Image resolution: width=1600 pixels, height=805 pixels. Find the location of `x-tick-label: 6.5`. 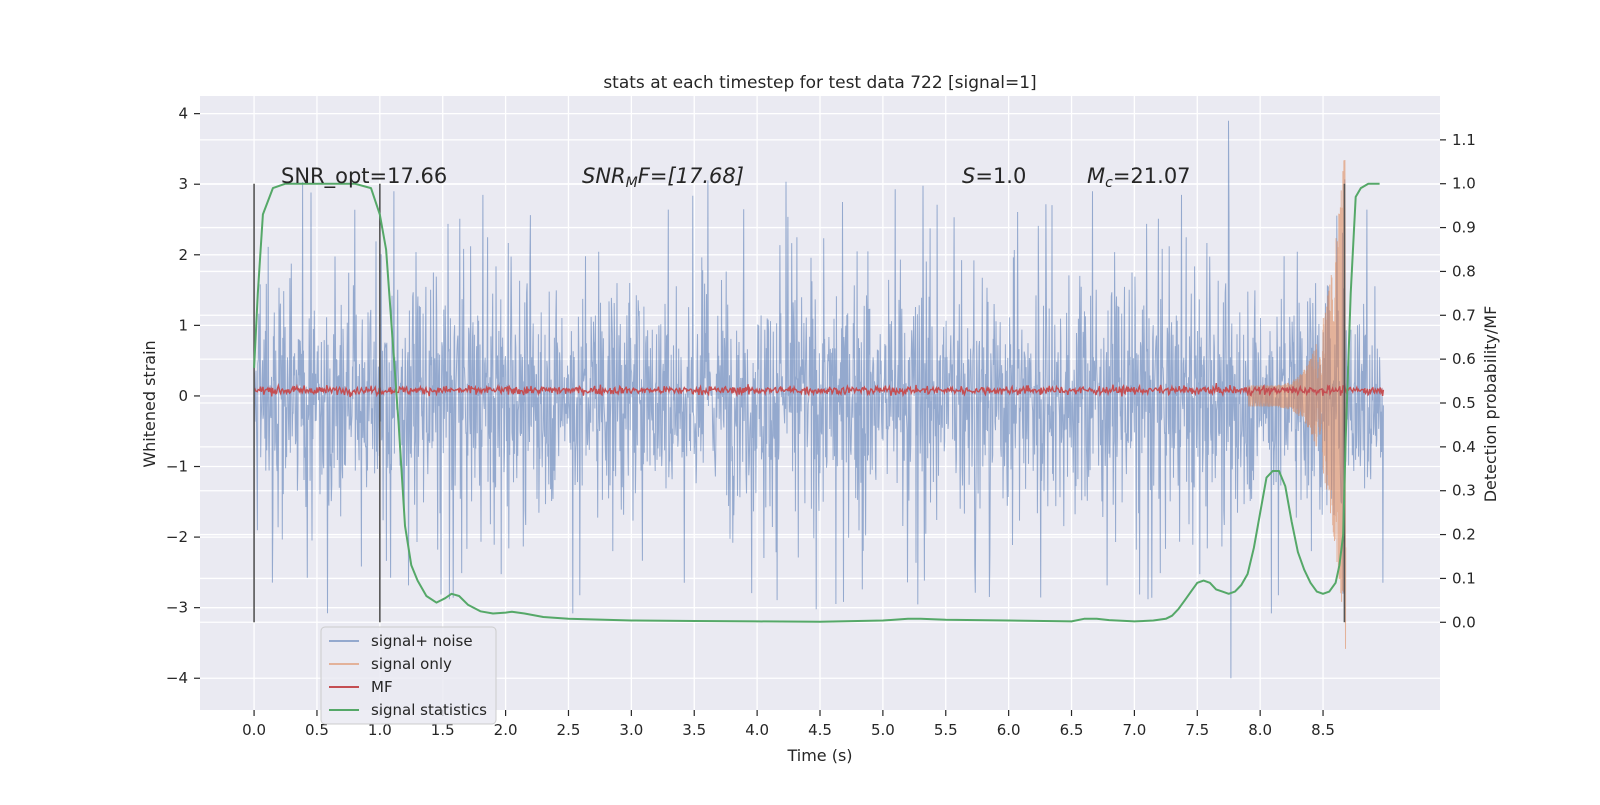

x-tick-label: 6.5 is located at coordinates (1072, 730).